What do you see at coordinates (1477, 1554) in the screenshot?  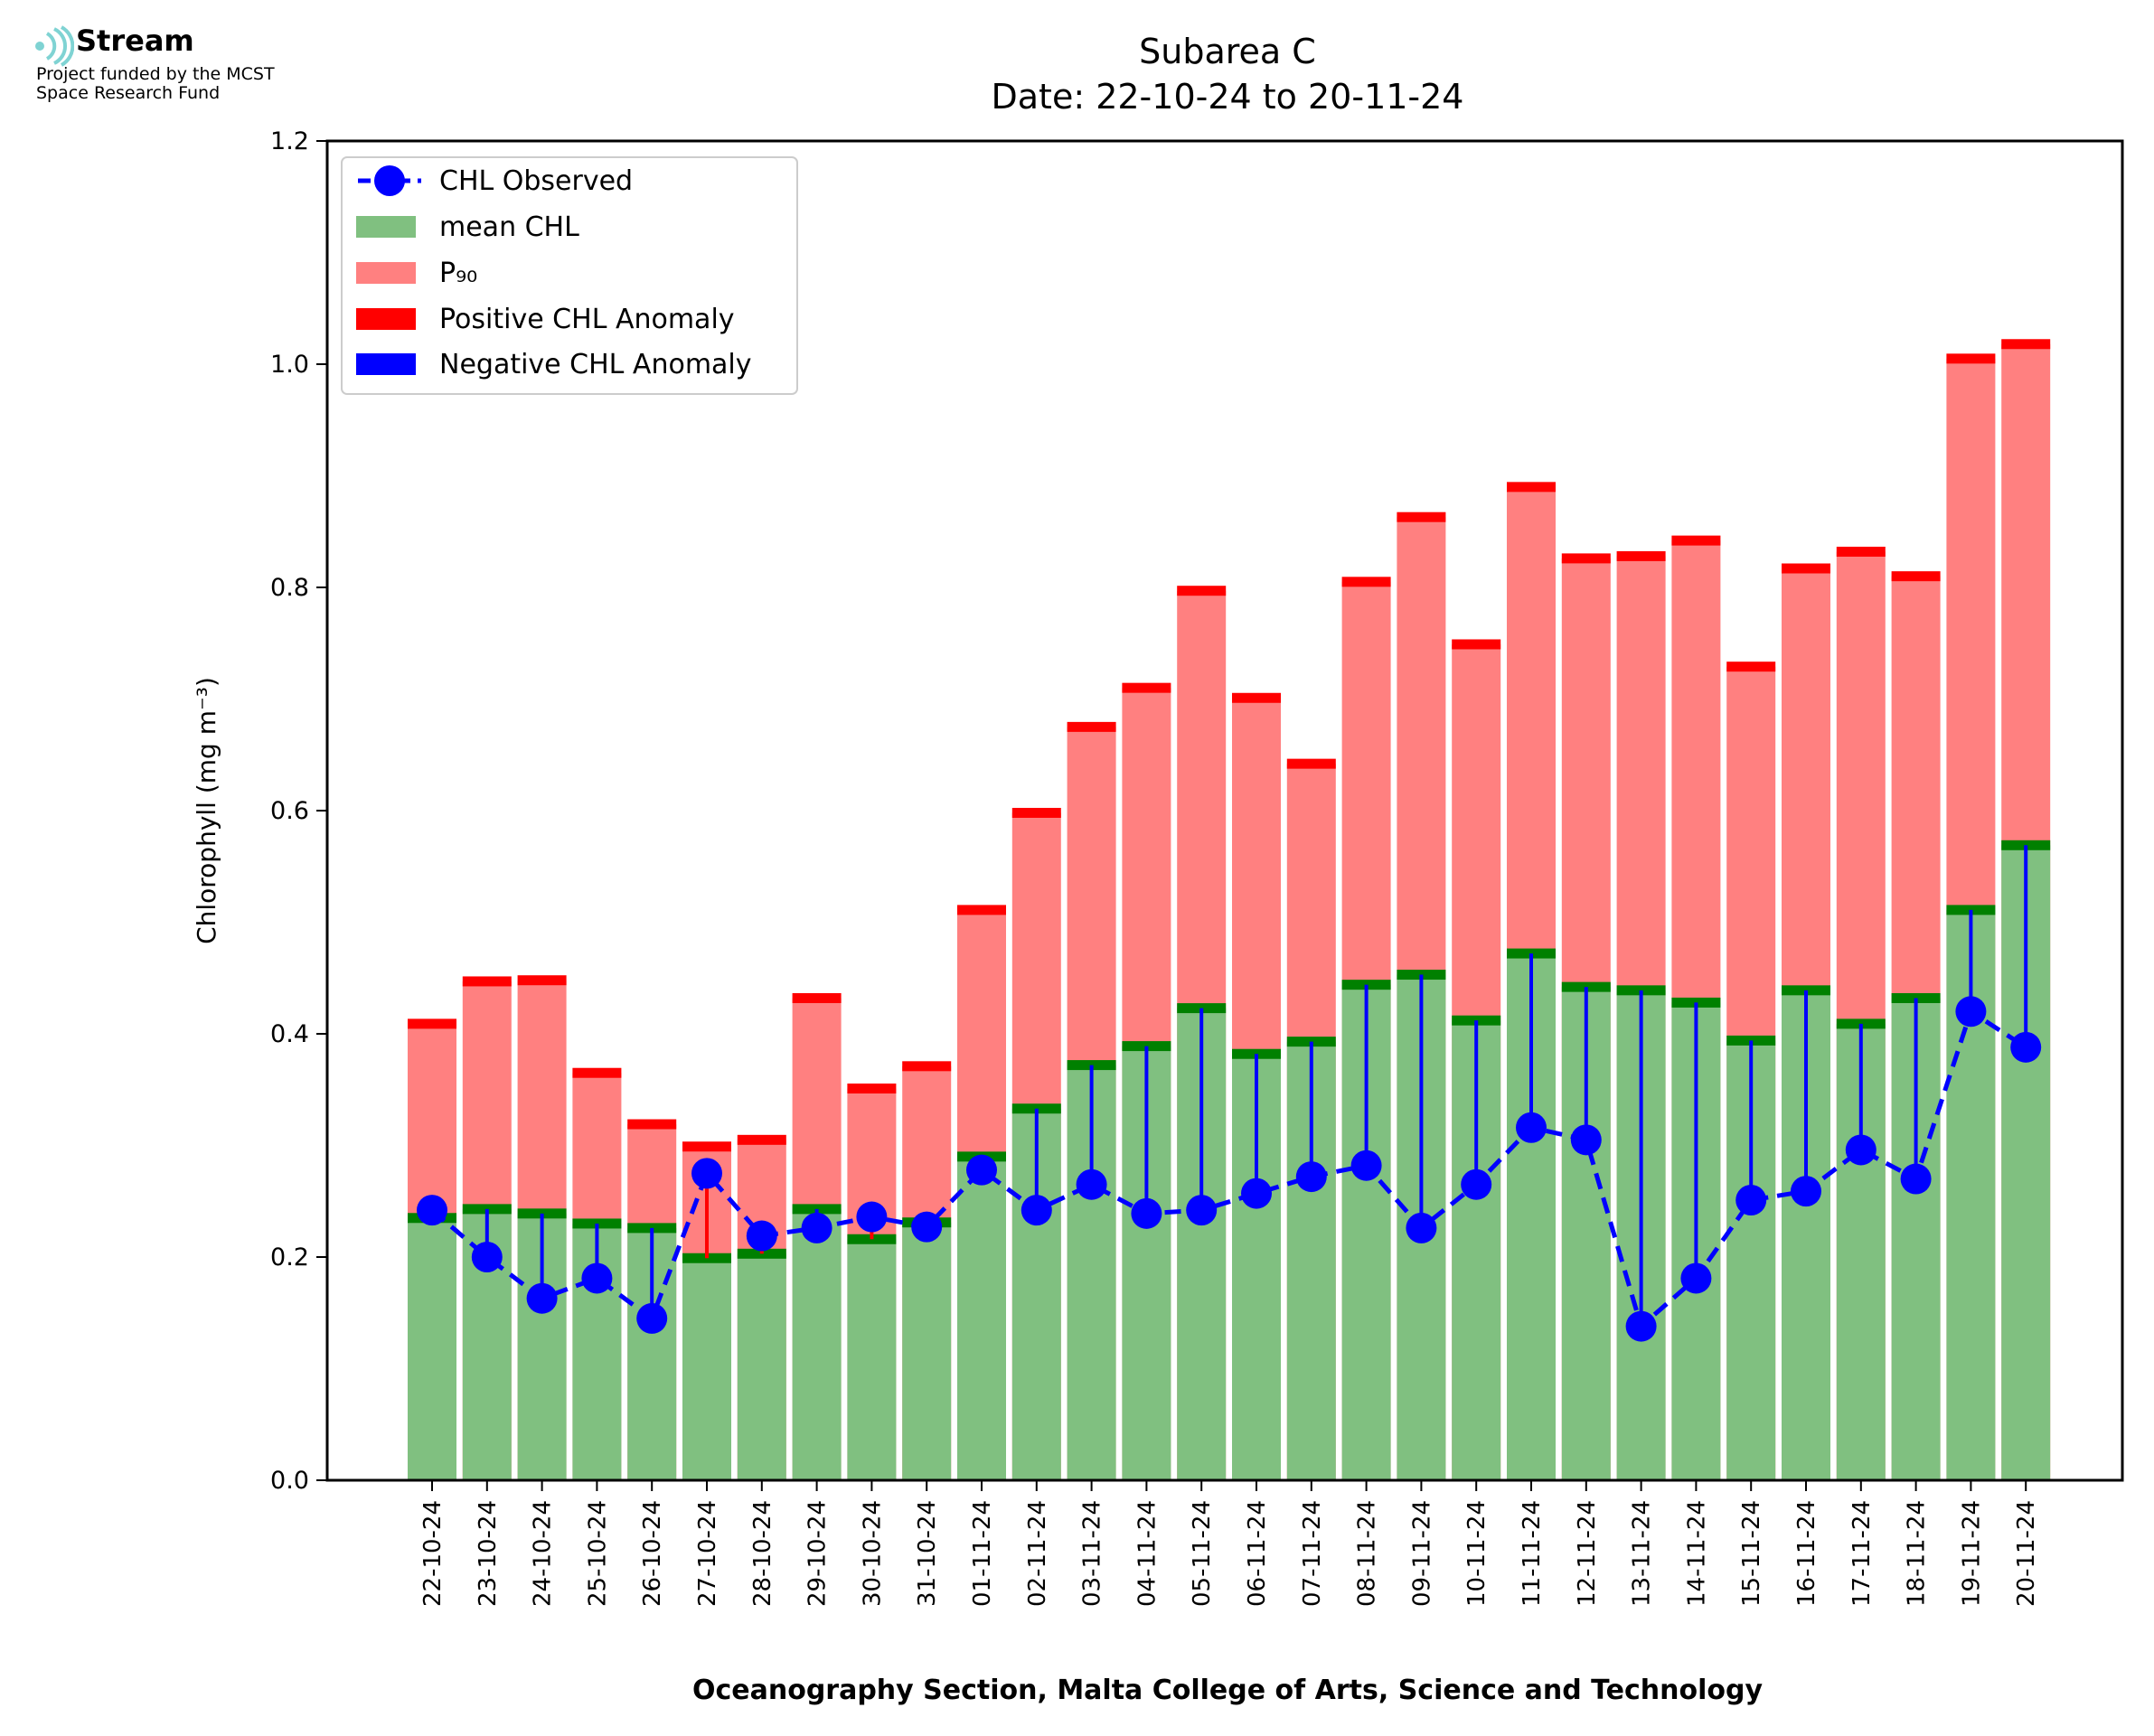 I see `x-tick-label: 10-11-24` at bounding box center [1477, 1554].